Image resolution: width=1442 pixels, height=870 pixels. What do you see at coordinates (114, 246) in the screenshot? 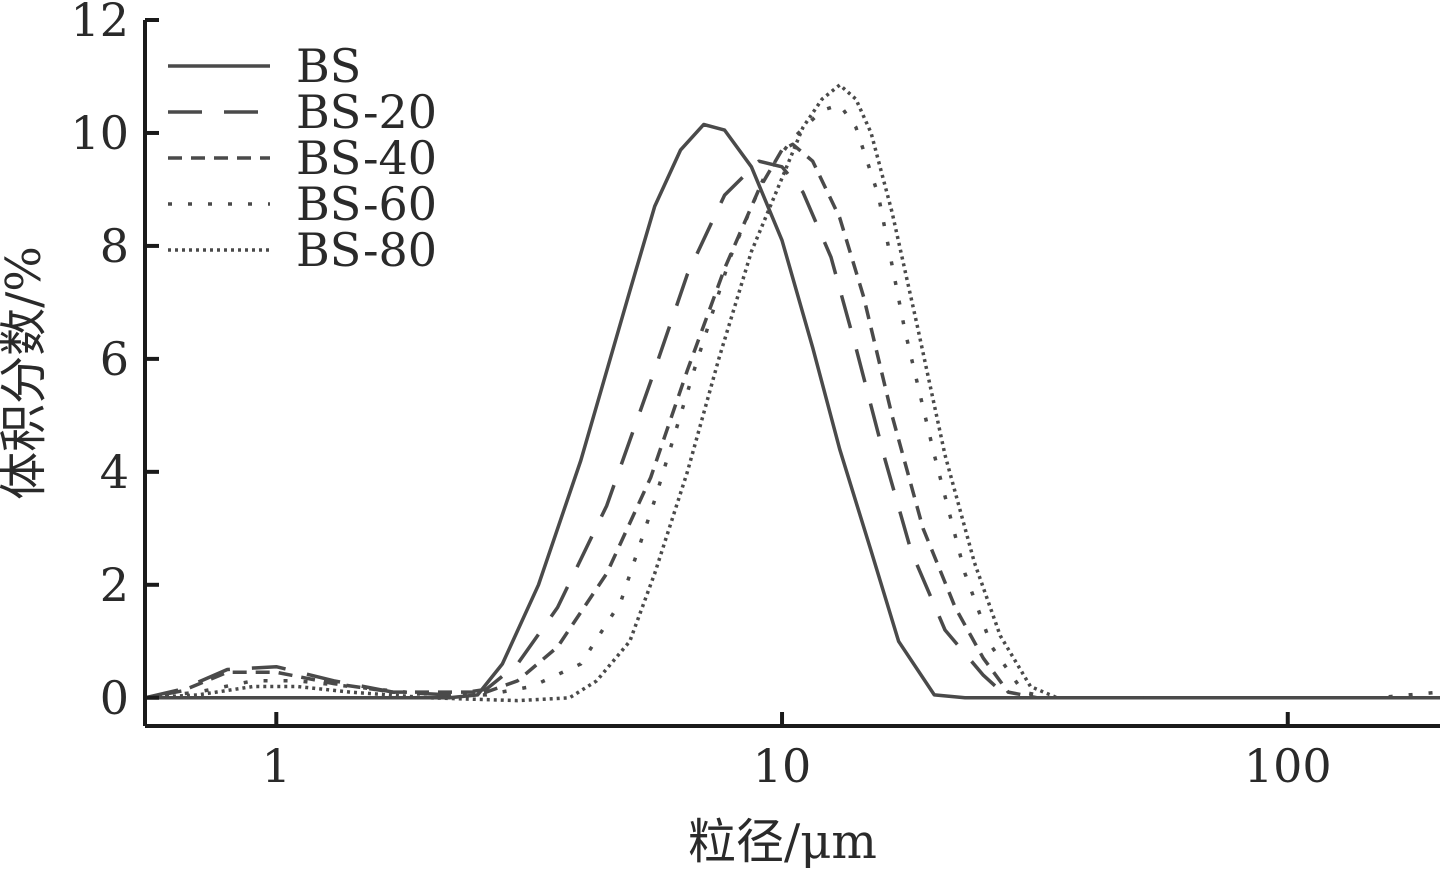
I see `y-tick-label: 8` at bounding box center [114, 246].